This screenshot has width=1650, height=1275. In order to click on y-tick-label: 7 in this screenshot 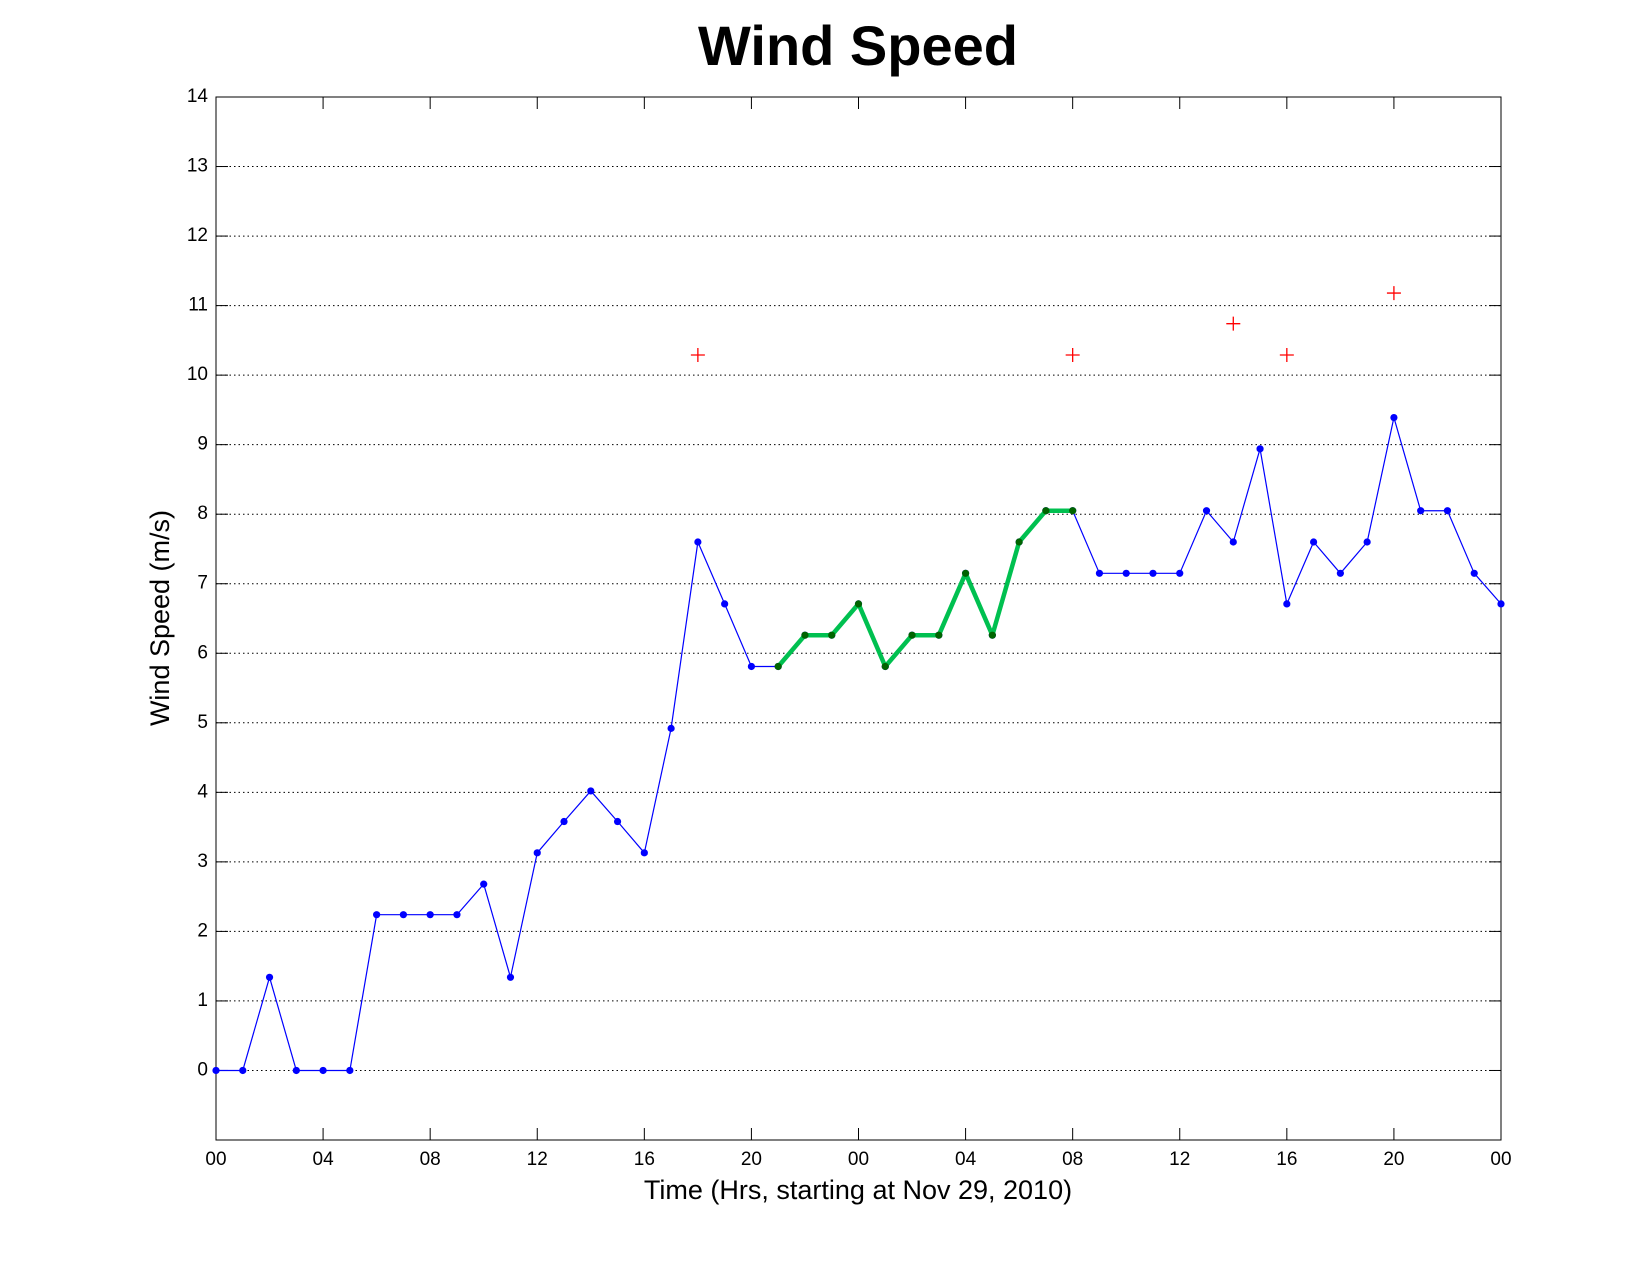, I will do `click(202, 583)`.